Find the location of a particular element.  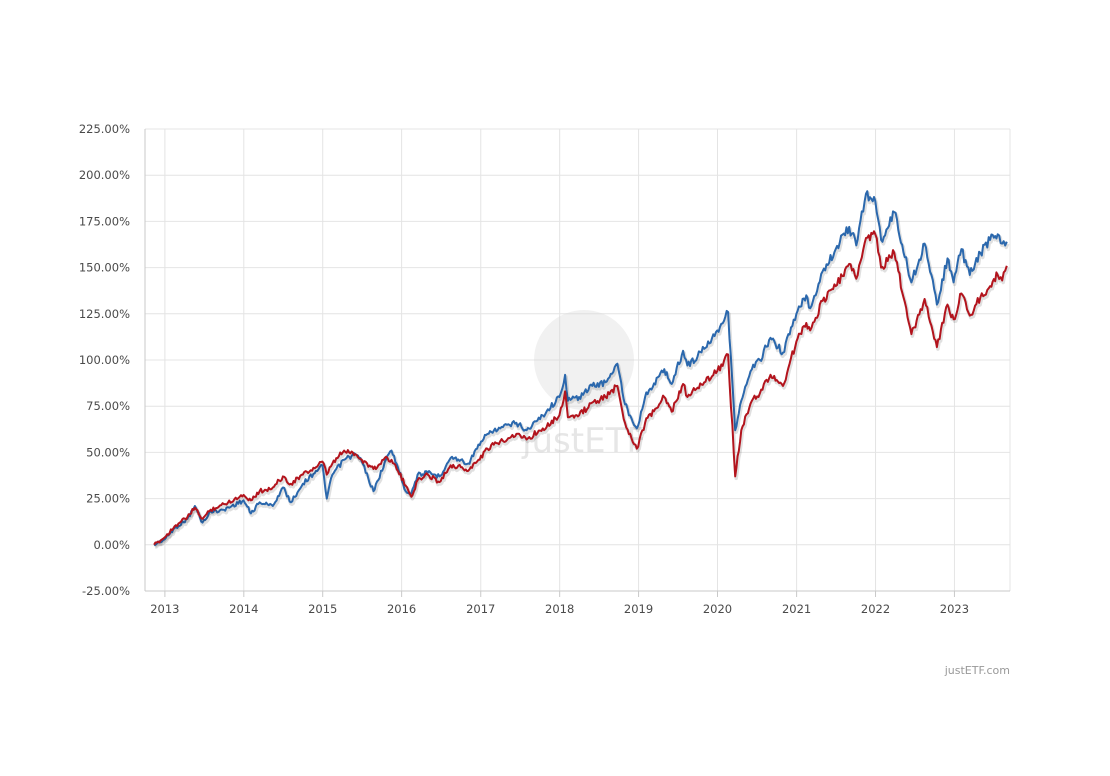

x-tick-label: 2023 is located at coordinates (954, 609).